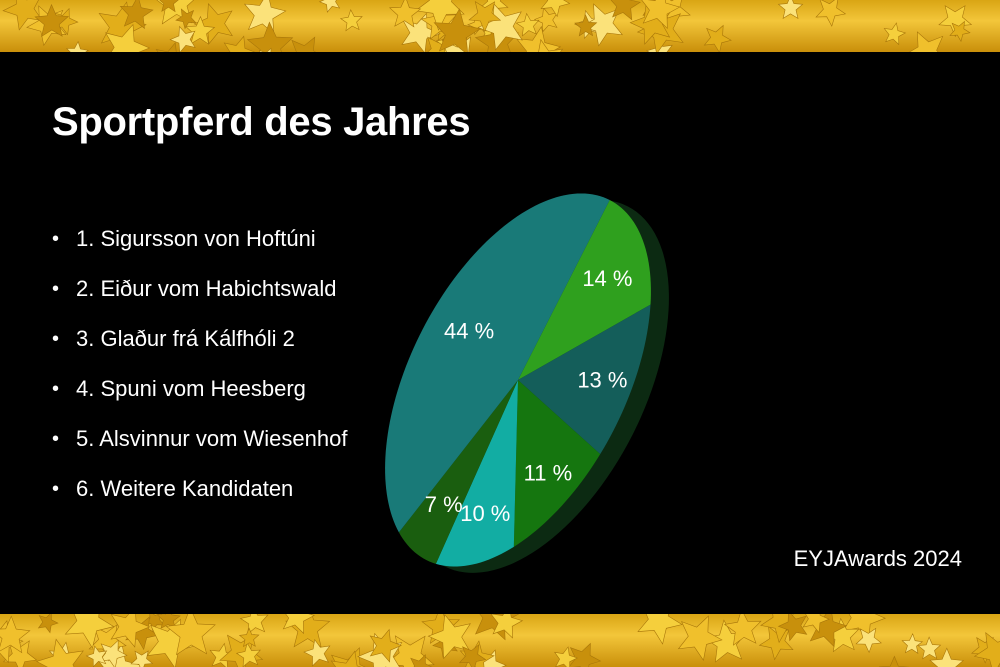  Describe the element at coordinates (485, 513) in the screenshot. I see `pie-slice-label: 10 %` at that location.